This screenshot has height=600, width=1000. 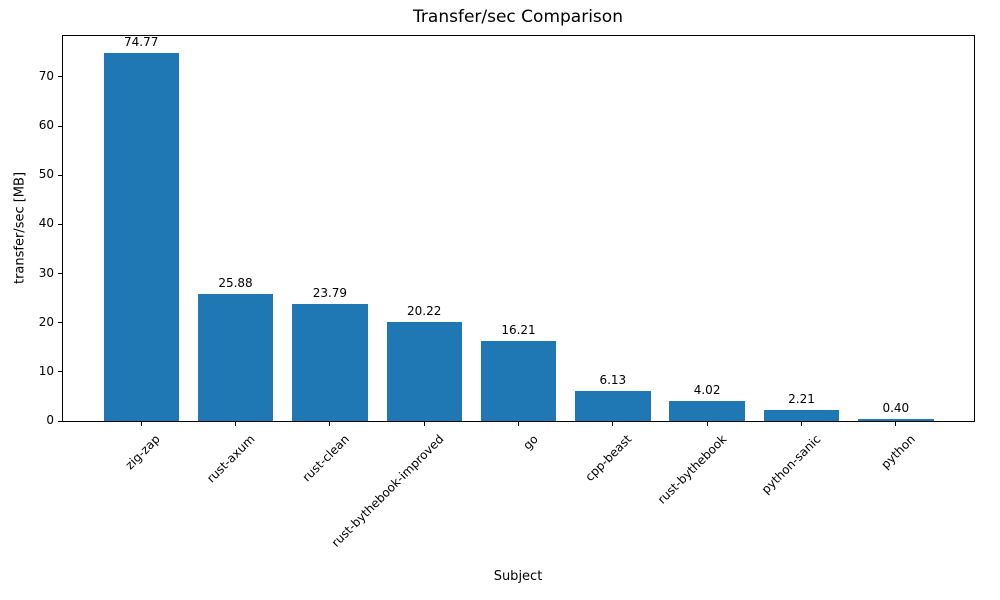 What do you see at coordinates (608, 458) in the screenshot?
I see `x-tick-label-cpp-beast: cpp-beast` at bounding box center [608, 458].